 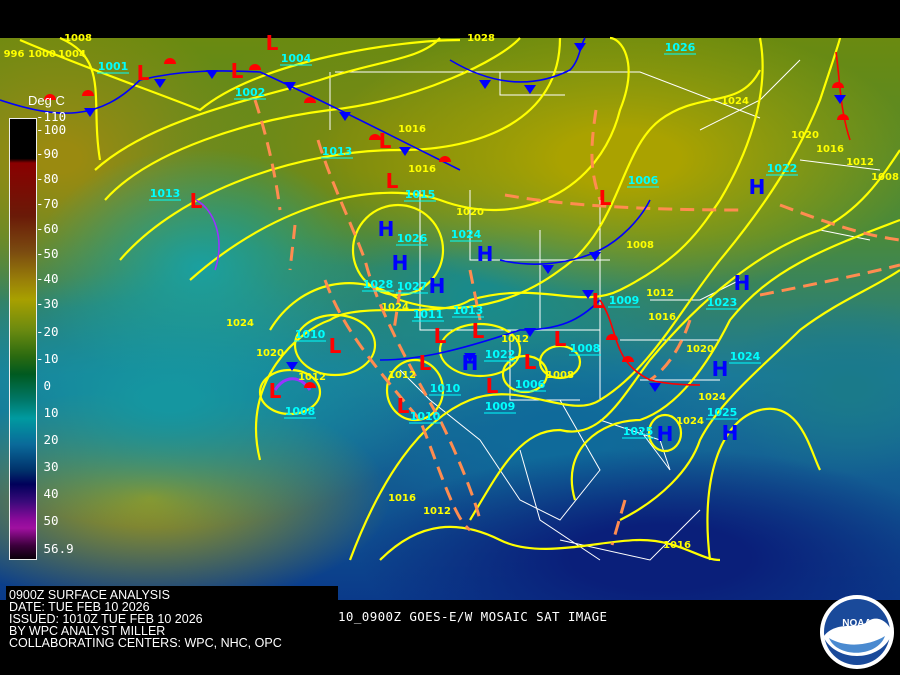 What do you see at coordinates (420, 194) in the screenshot?
I see `center-pressure-label: 1015` at bounding box center [420, 194].